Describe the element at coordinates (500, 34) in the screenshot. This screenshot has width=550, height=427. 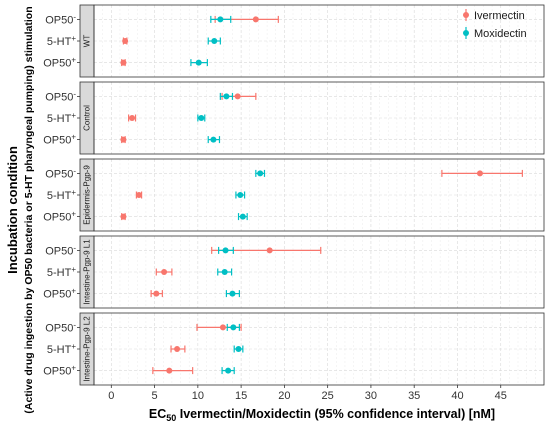
I see `legend-label: Moxidectin` at that location.